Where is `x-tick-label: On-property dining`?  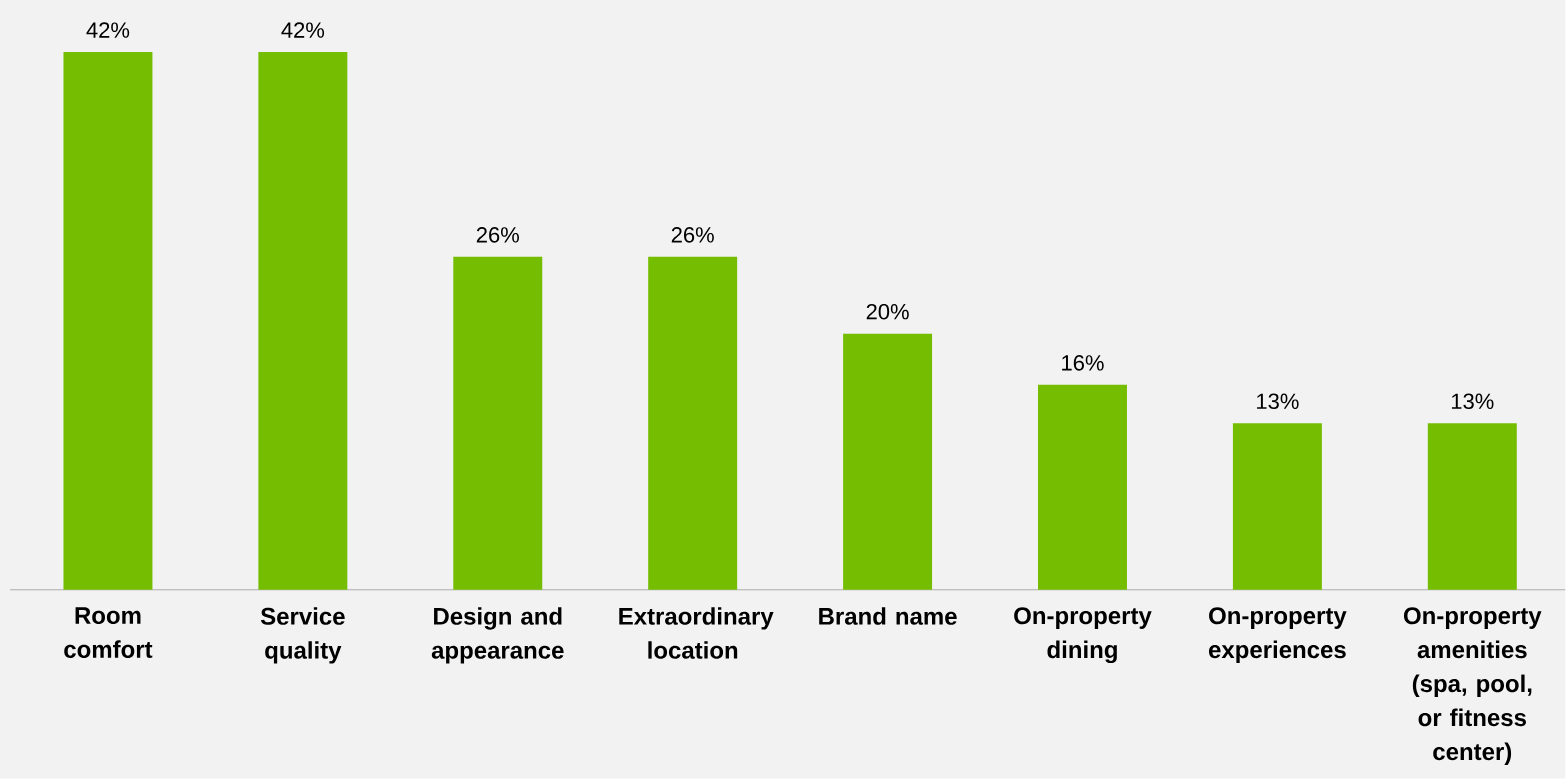 x-tick-label: On-property dining is located at coordinates (1083, 635).